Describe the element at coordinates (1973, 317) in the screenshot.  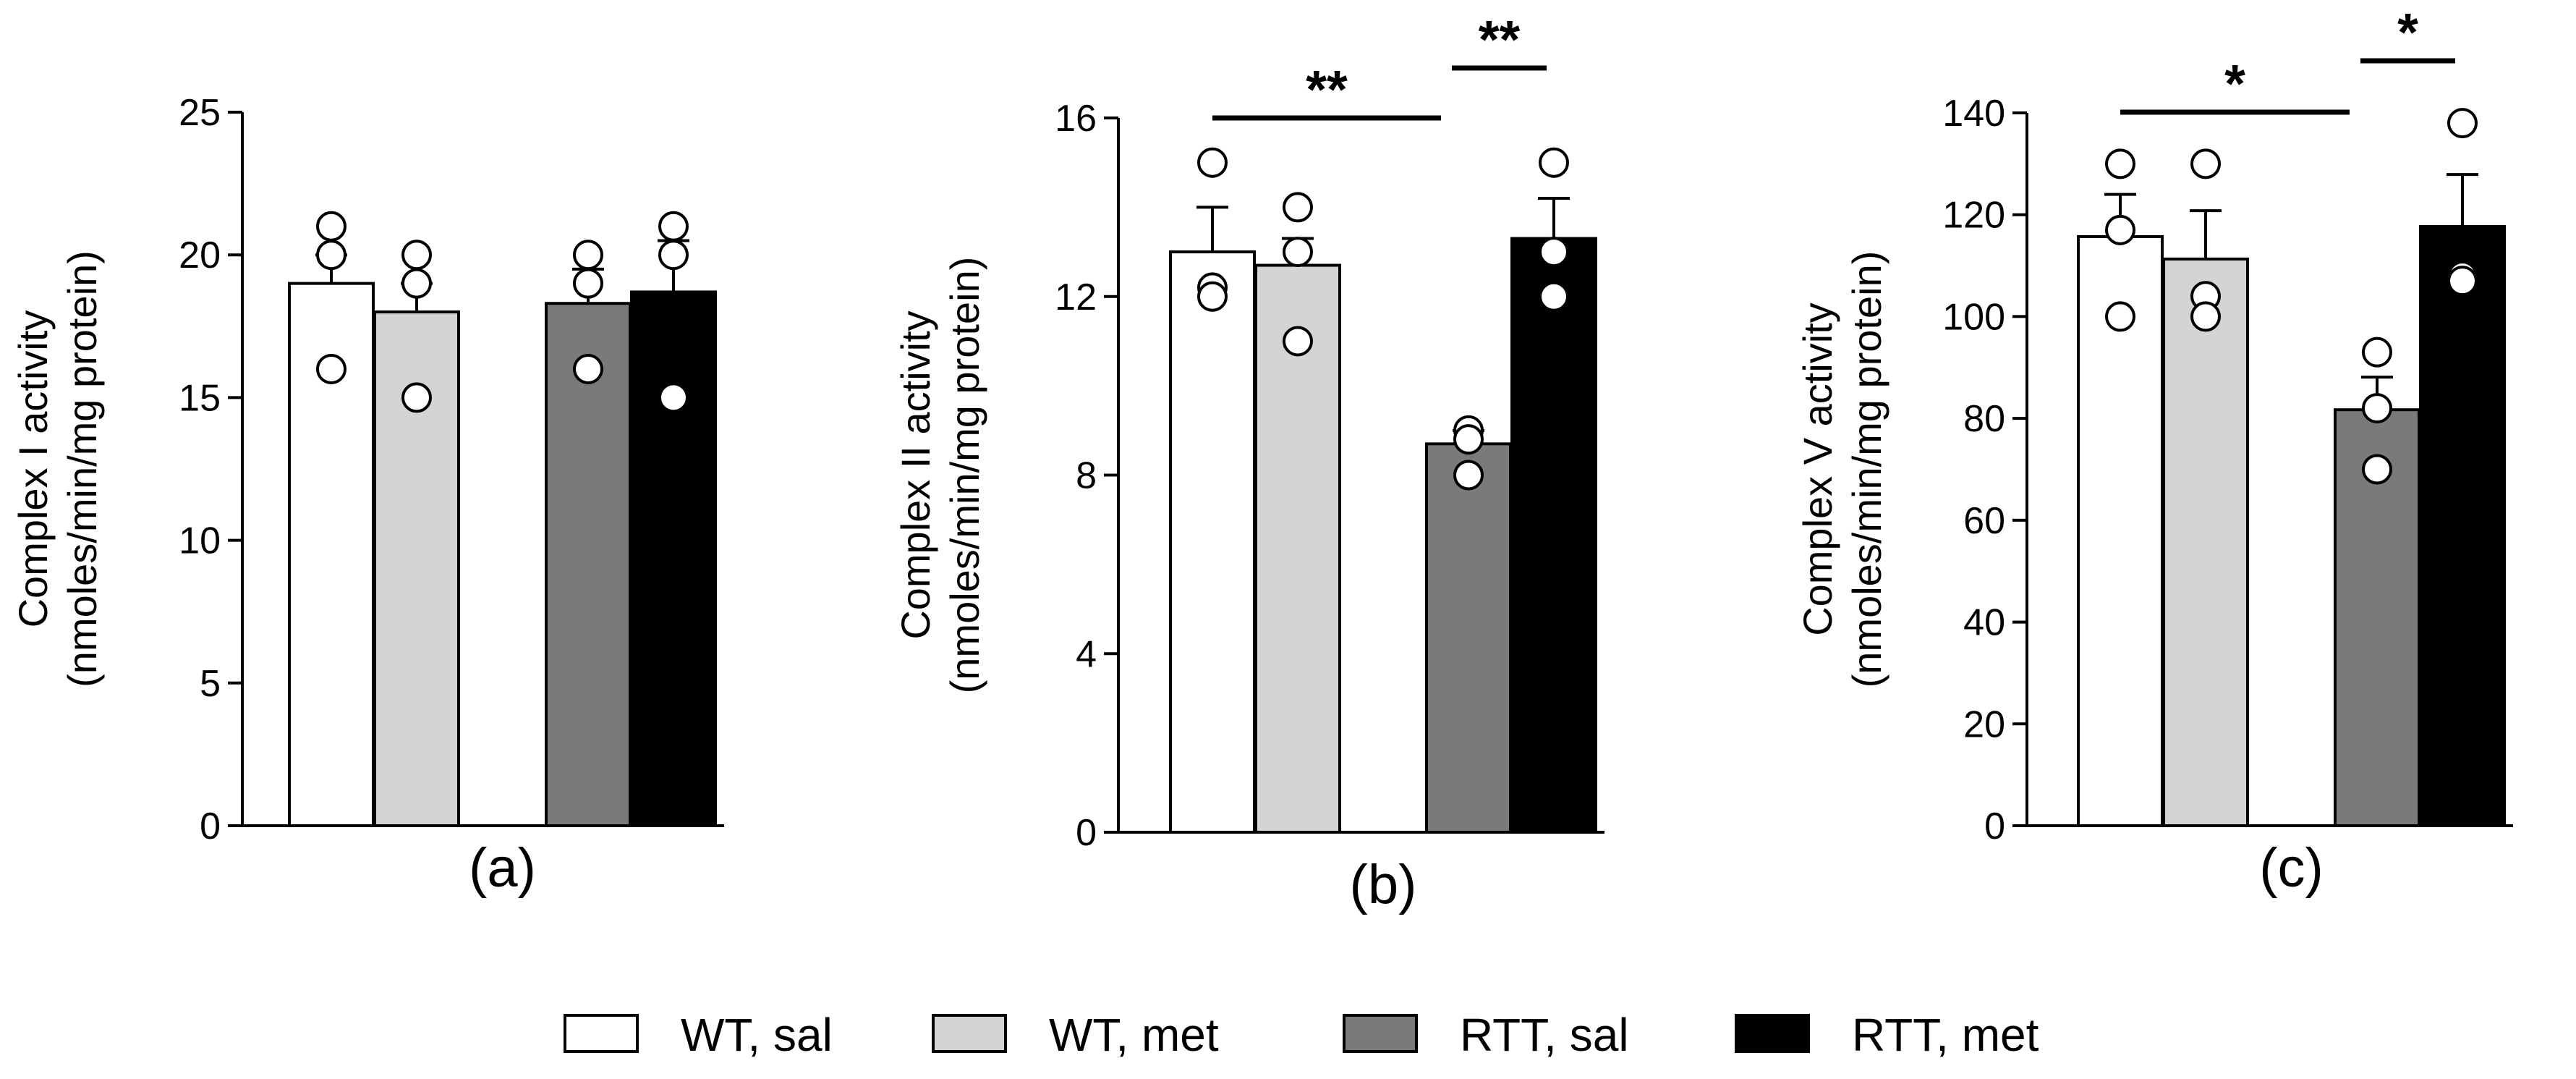
I see `y-tick-label: 100` at that location.